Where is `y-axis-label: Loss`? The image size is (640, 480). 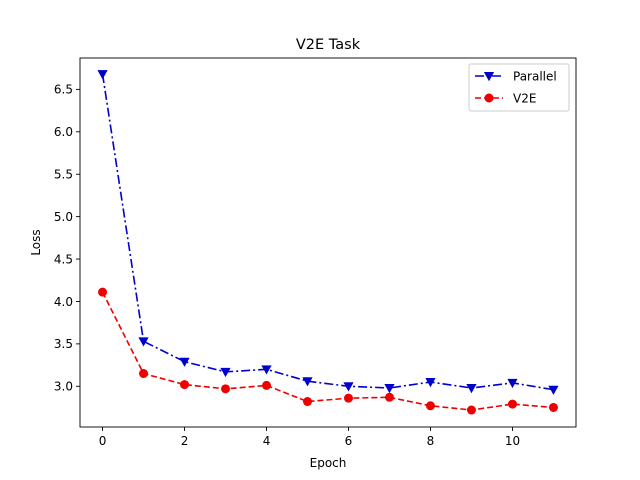 y-axis-label: Loss is located at coordinates (36, 242).